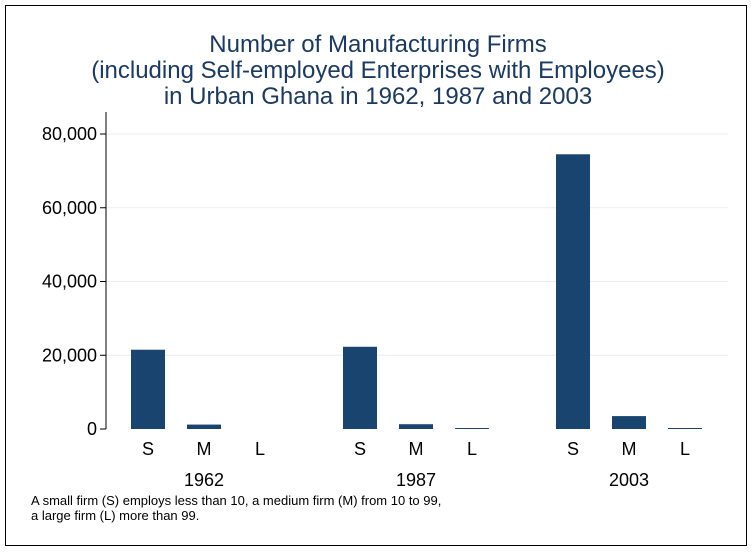 Image resolution: width=754 pixels, height=553 pixels. I want to click on y-tick-label: 20,000, so click(69, 355).